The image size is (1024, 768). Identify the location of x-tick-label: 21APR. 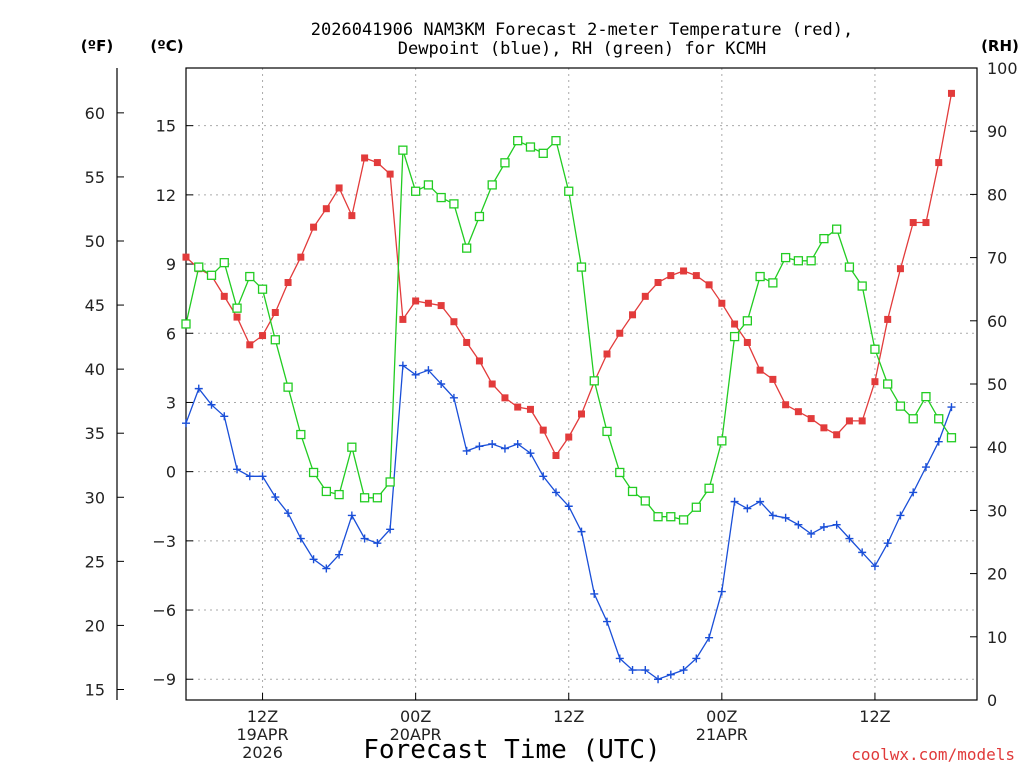
(722, 734).